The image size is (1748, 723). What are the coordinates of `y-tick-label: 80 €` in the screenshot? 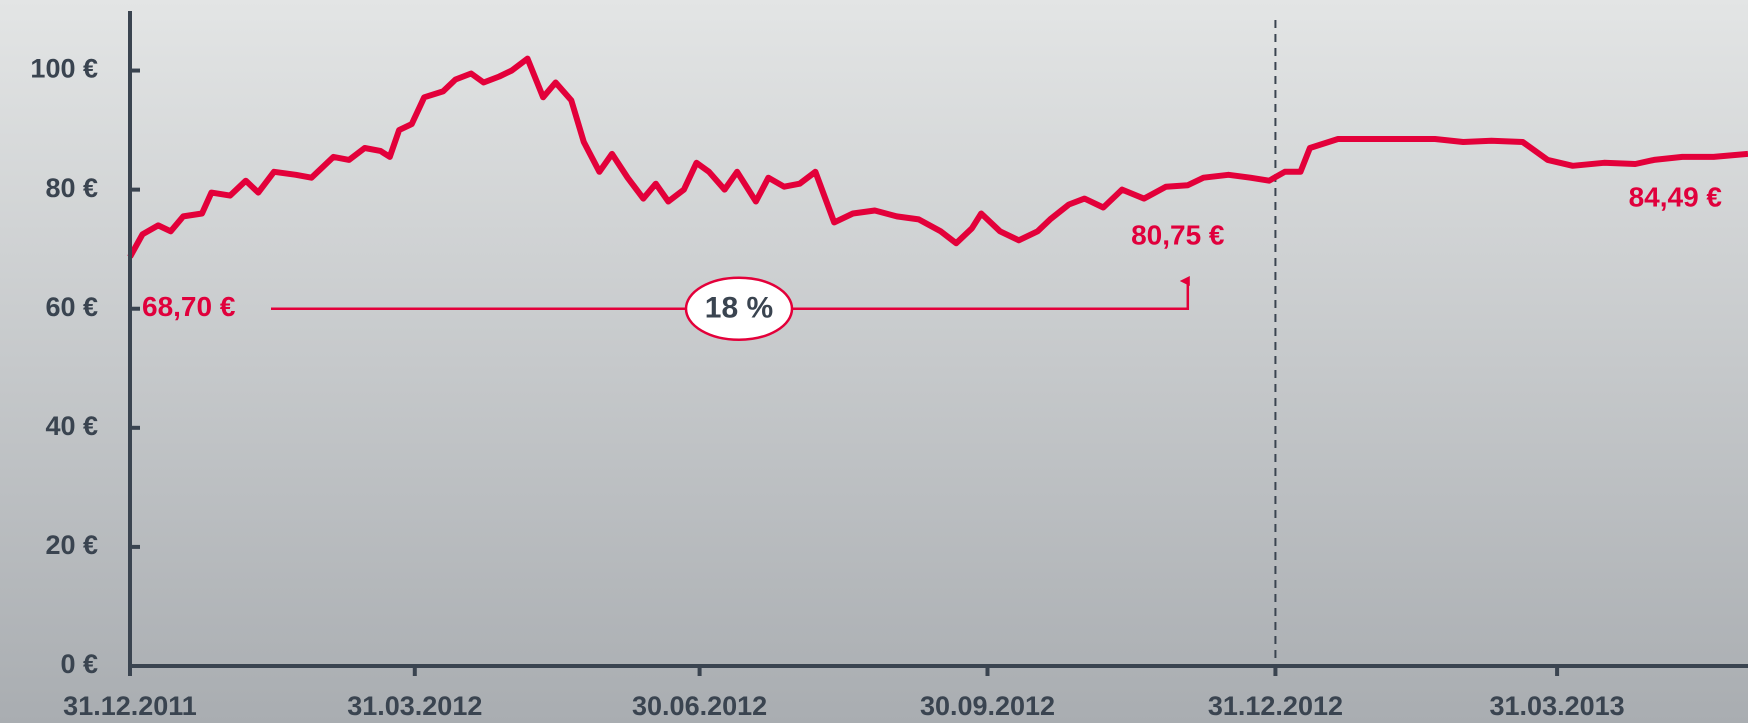 It's located at (71, 188).